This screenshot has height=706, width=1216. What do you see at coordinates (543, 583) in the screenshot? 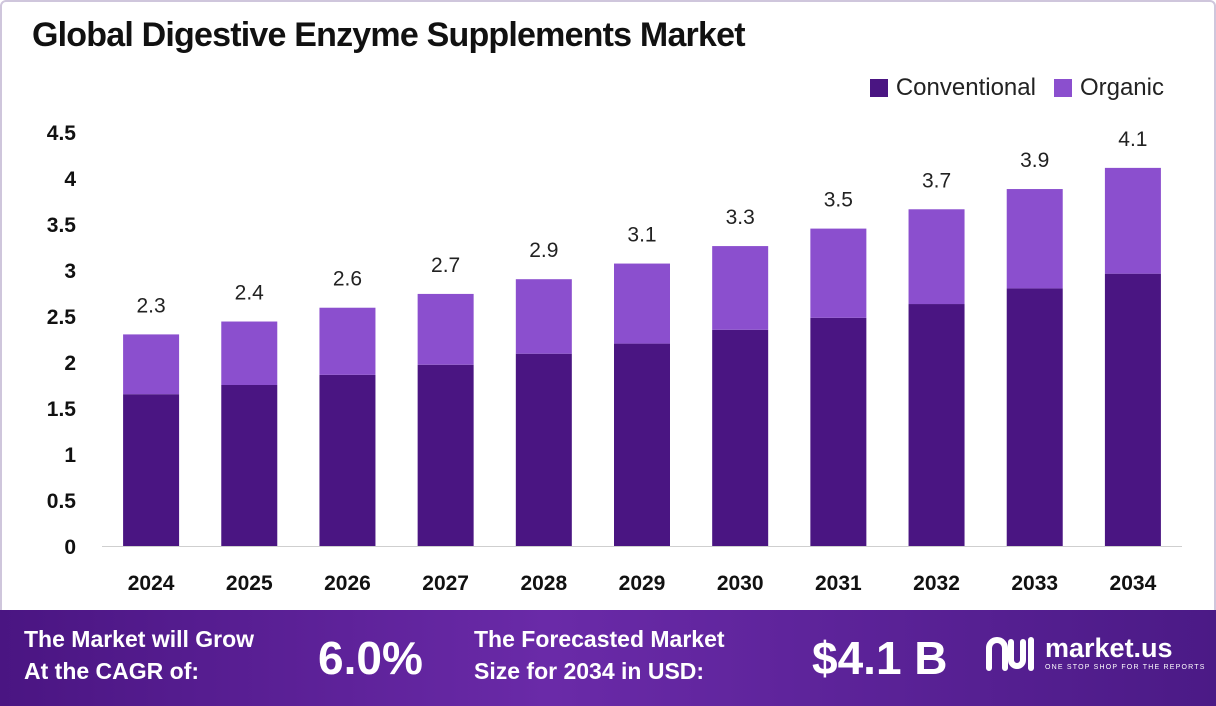
I see `x-tick-label: 2028` at bounding box center [543, 583].